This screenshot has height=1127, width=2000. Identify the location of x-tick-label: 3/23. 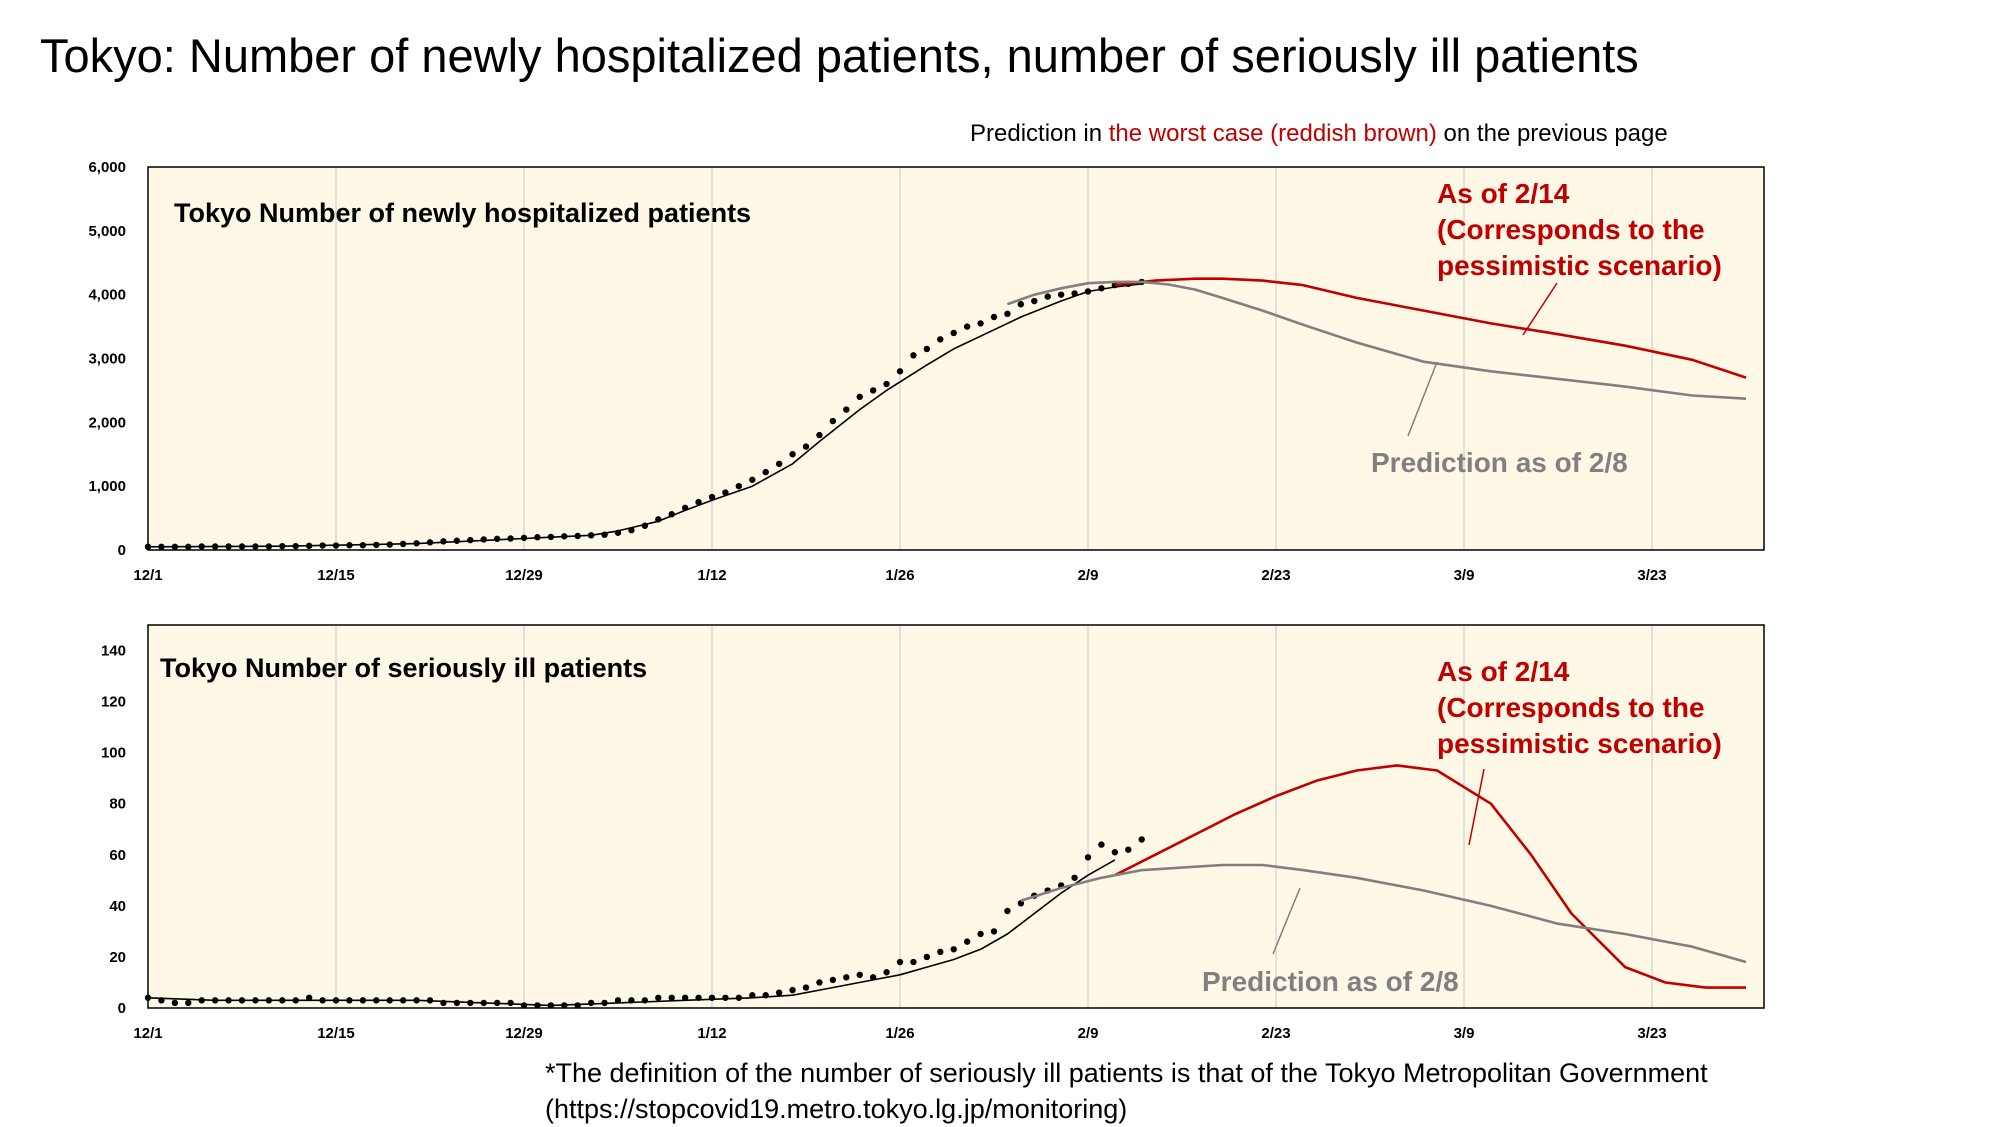
(1651, 575).